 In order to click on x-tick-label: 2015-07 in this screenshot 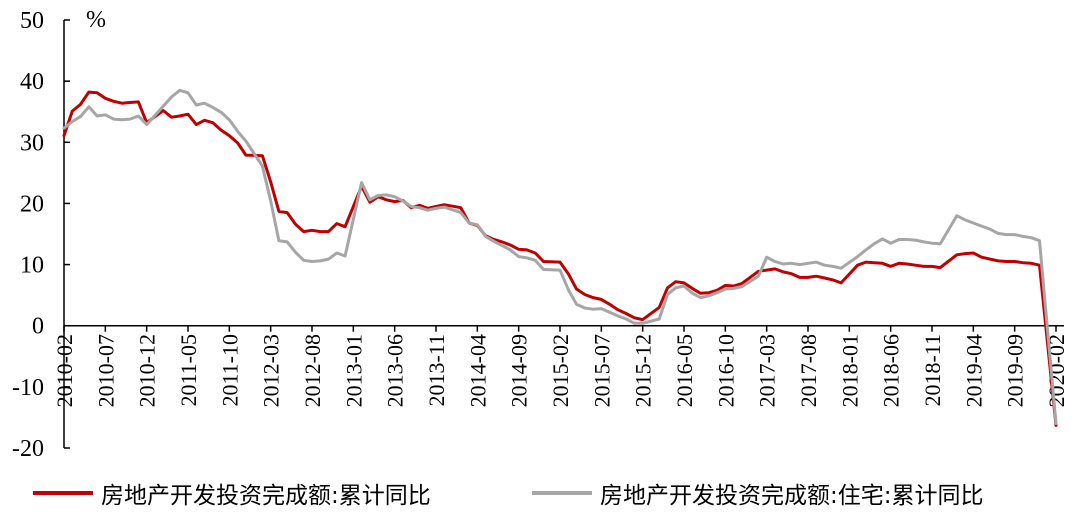, I will do `click(601, 370)`.